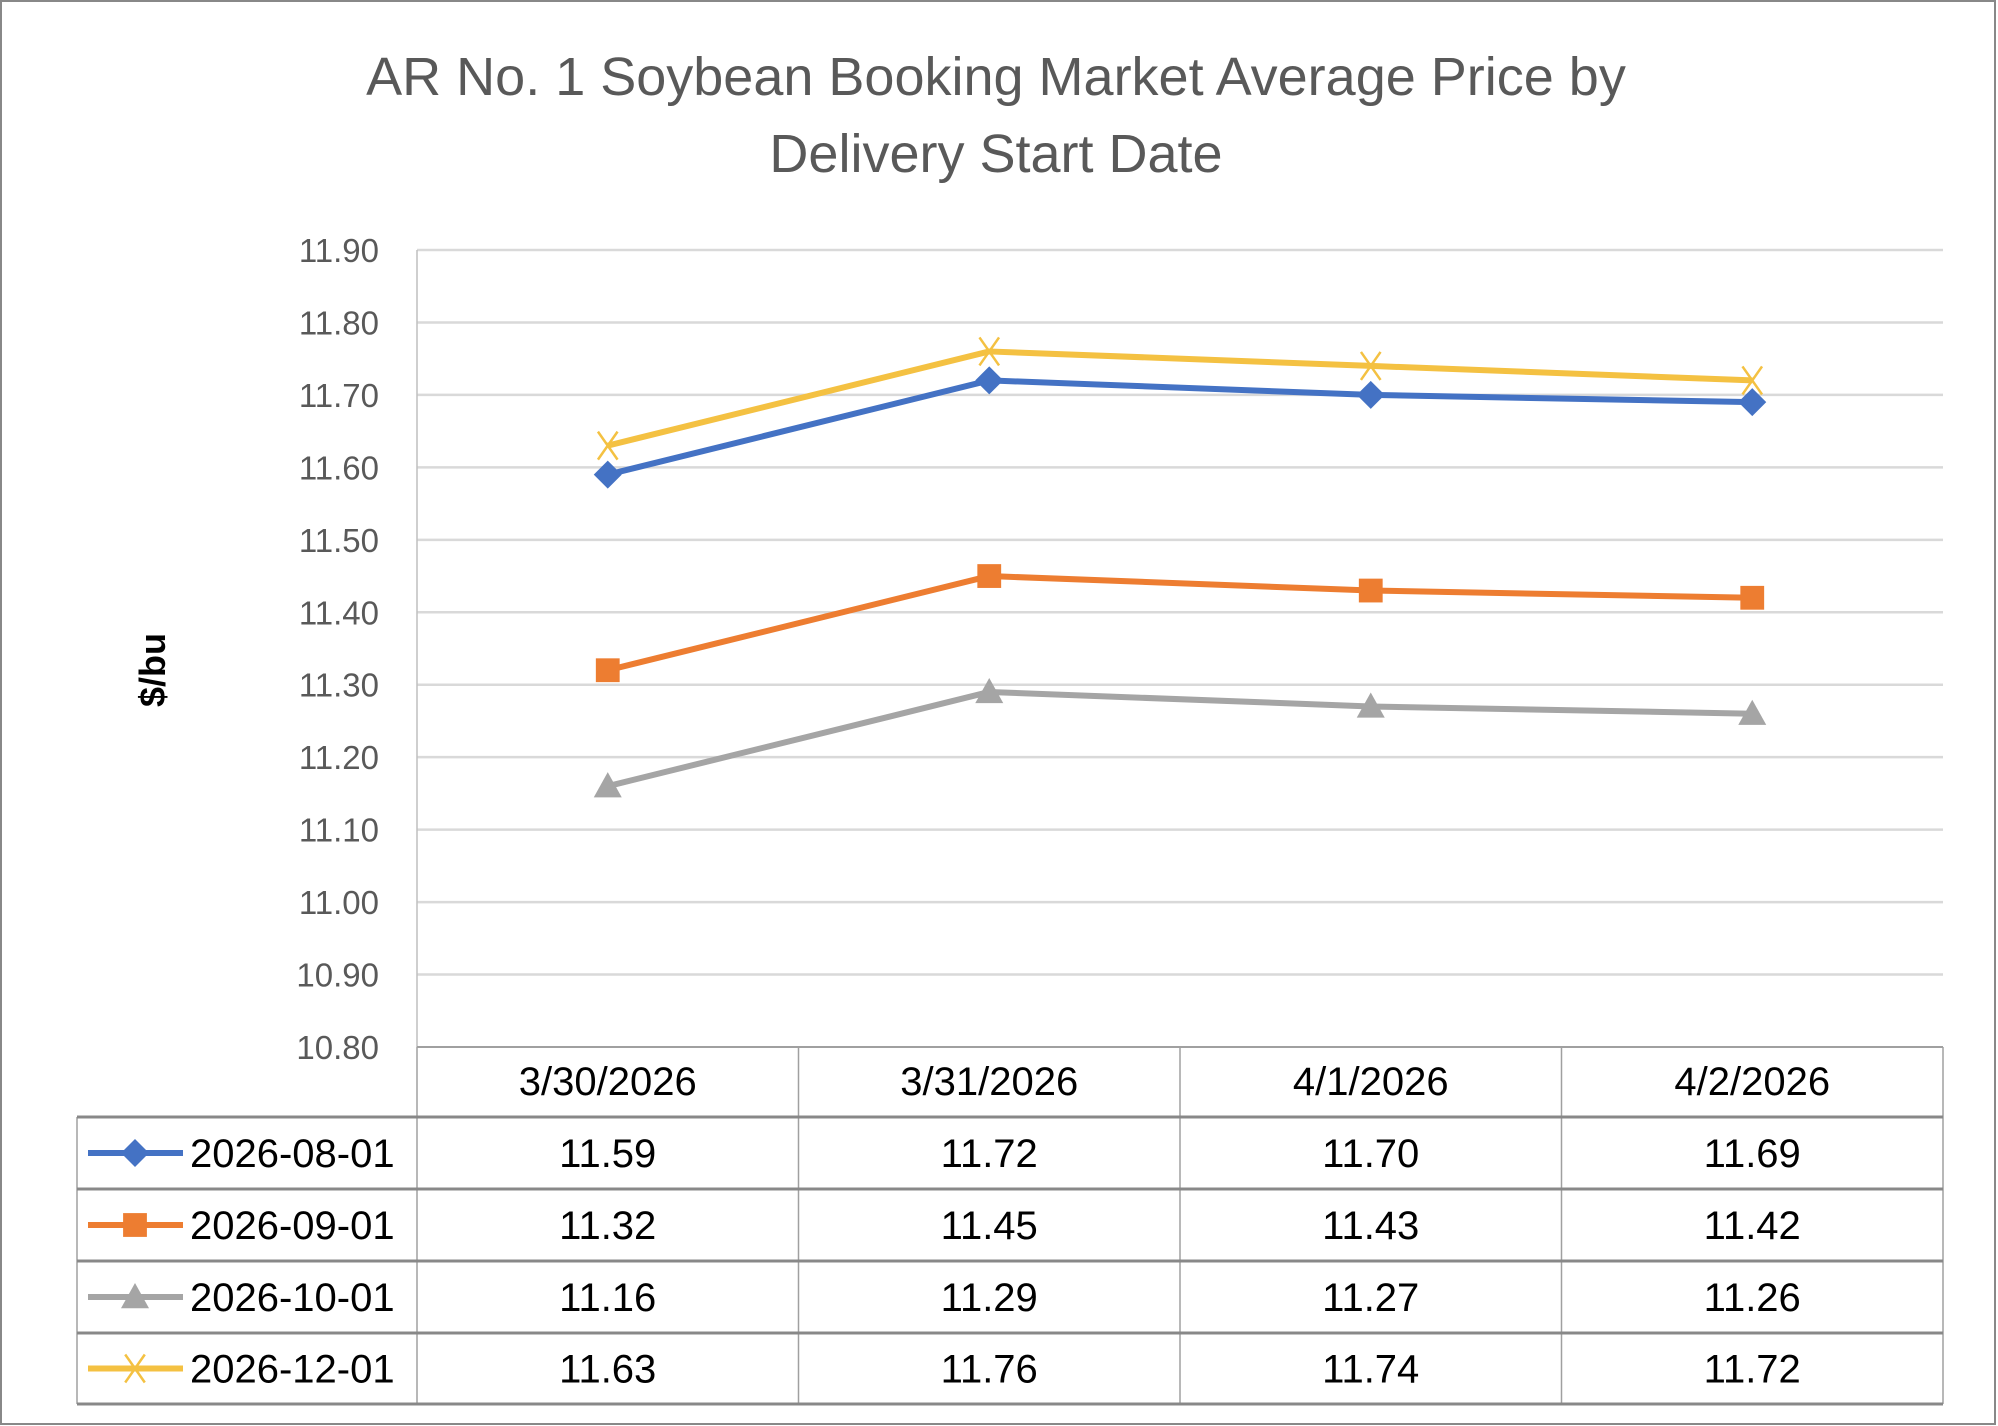 This screenshot has width=1998, height=1426. I want to click on y-tick-label: 11.60, so click(339, 467).